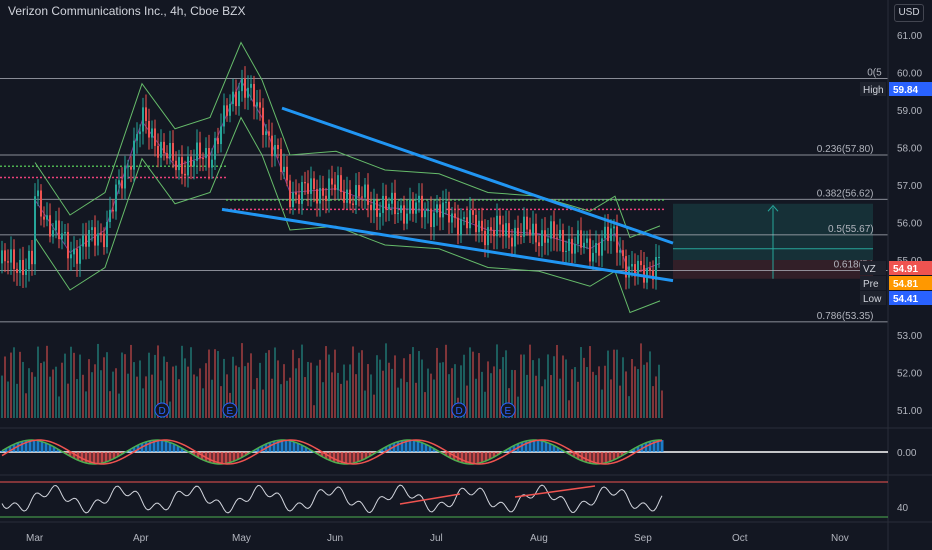  I want to click on currency-button: USD, so click(909, 13).